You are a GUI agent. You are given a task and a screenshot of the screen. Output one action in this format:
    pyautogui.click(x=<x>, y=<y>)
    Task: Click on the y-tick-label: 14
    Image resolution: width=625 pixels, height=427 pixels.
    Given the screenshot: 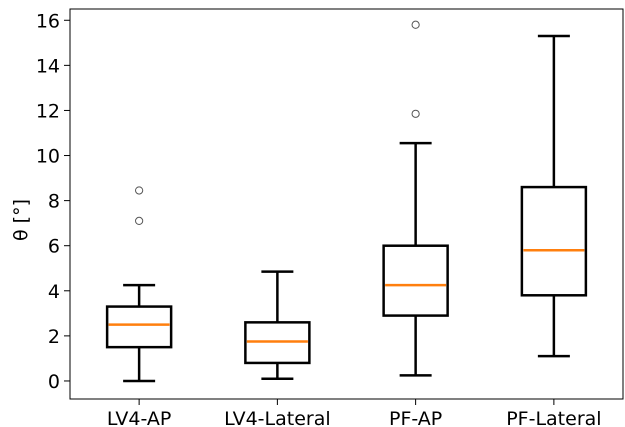 What is the action you would take?
    pyautogui.click(x=48, y=66)
    